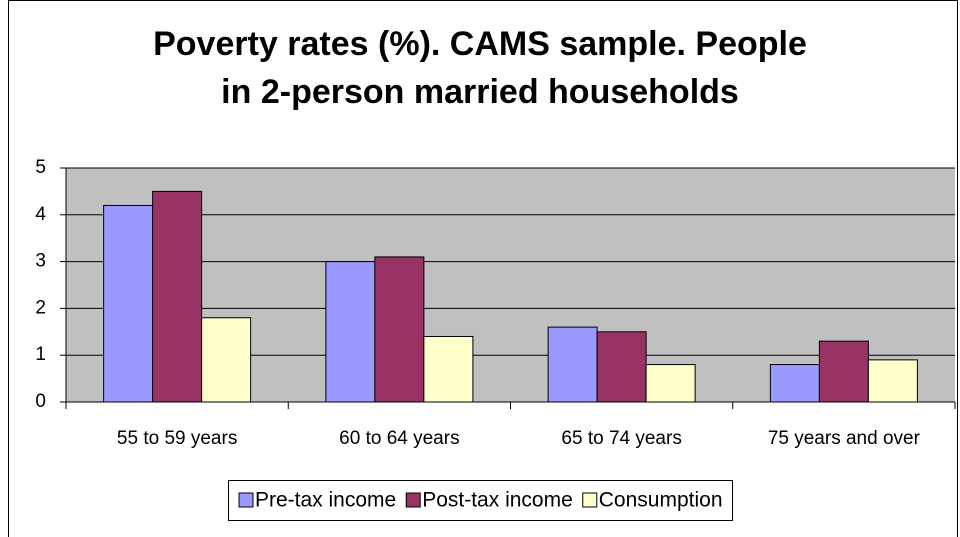 The image size is (960, 537). Describe the element at coordinates (40, 307) in the screenshot. I see `y-tick-label: 2` at that location.